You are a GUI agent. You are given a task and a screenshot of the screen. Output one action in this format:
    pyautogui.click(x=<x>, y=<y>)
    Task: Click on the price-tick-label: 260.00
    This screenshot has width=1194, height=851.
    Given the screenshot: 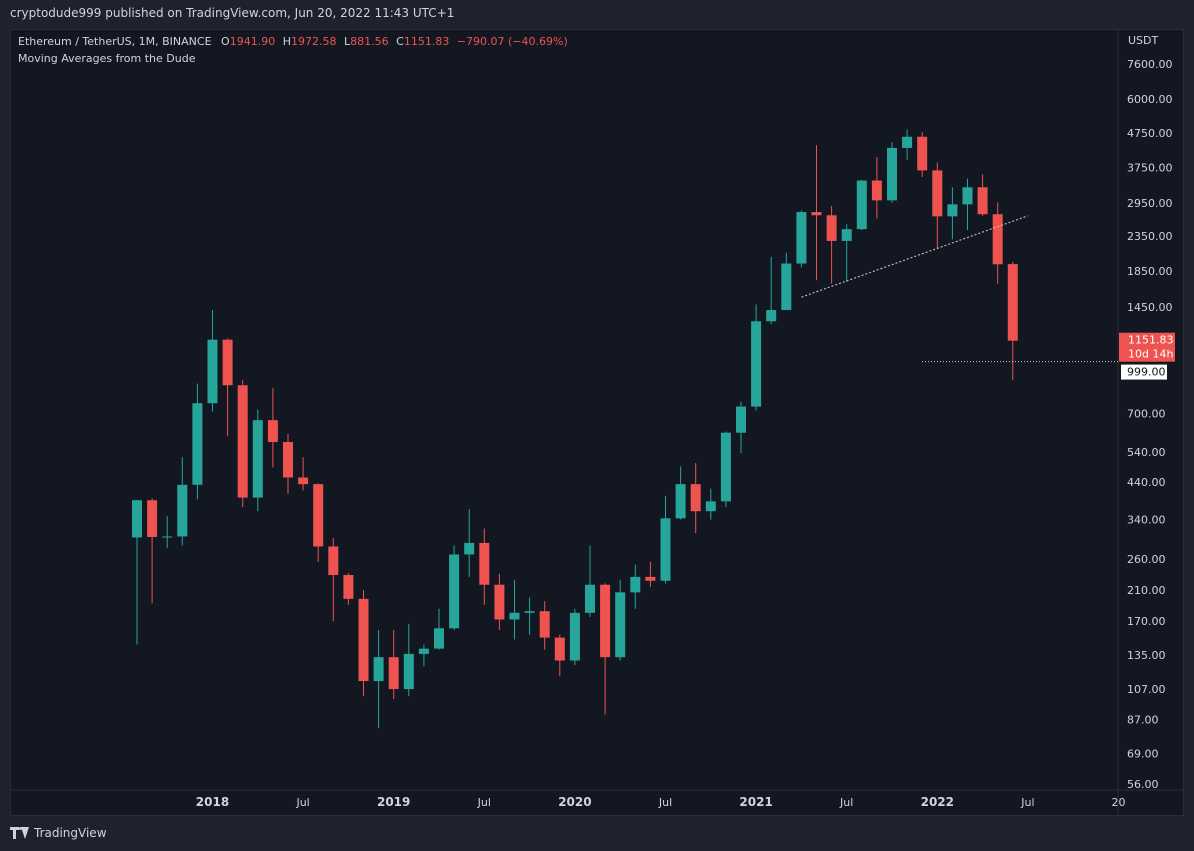 What is the action you would take?
    pyautogui.click(x=1146, y=559)
    